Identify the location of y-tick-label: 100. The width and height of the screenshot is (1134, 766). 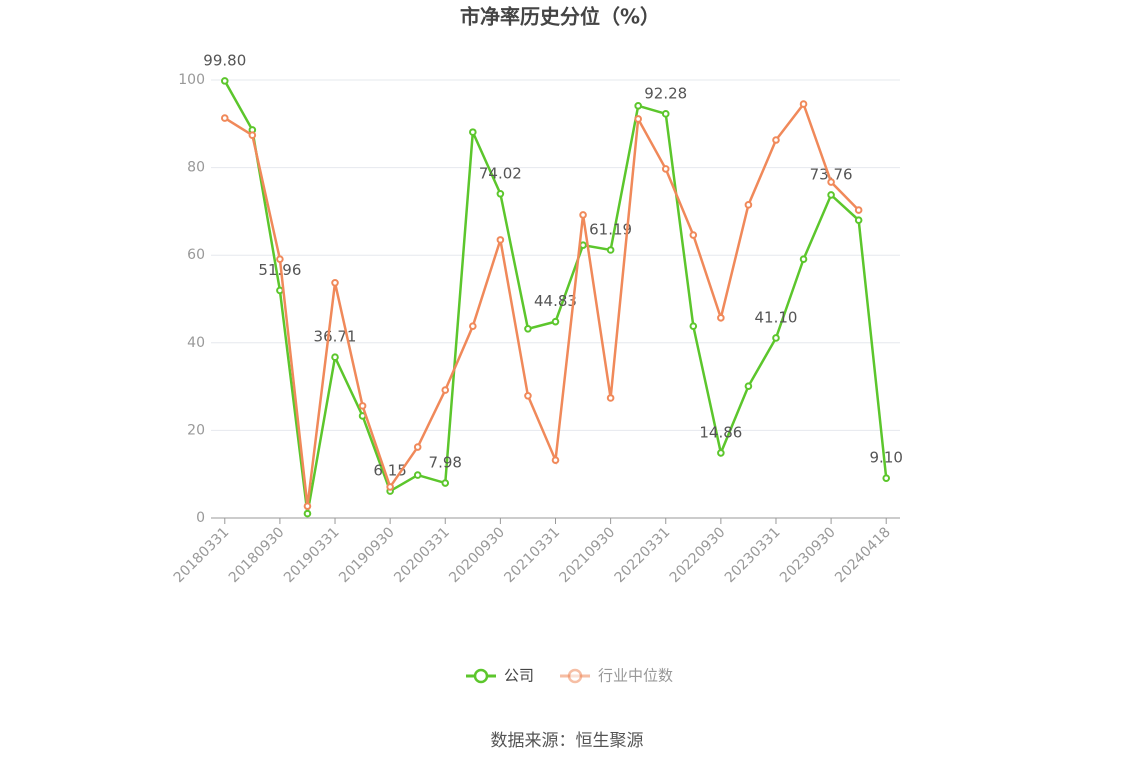
(191, 80).